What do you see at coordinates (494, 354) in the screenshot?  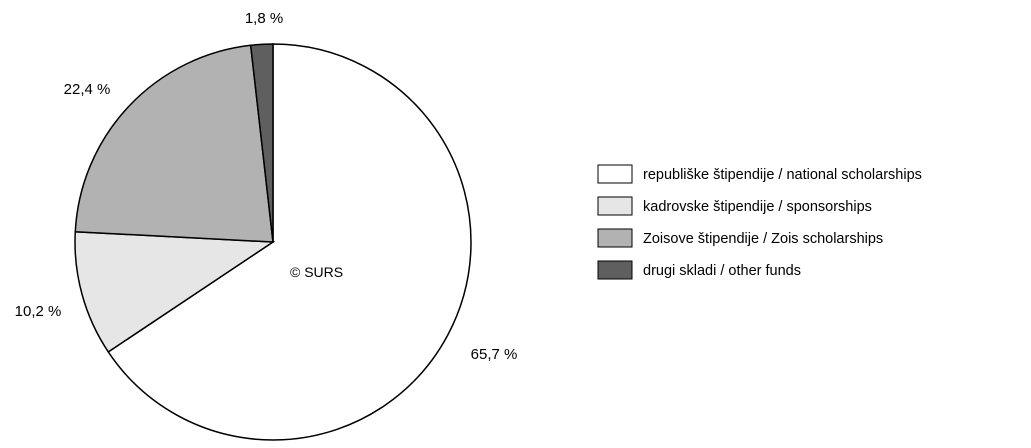 I see `value-label-1: 65,7 %` at bounding box center [494, 354].